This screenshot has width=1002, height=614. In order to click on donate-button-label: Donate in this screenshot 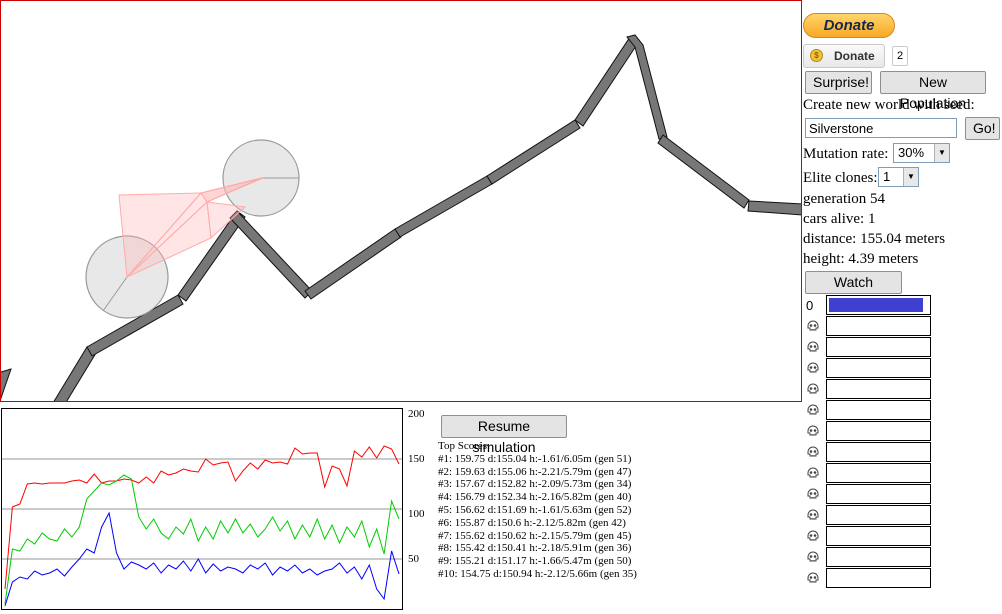, I will do `click(854, 56)`.